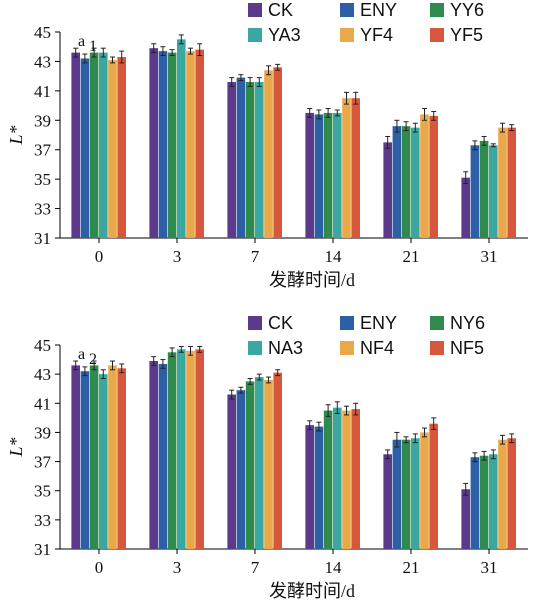  What do you see at coordinates (93, 46) in the screenshot?
I see `panel-label-subscript: 1` at bounding box center [93, 46].